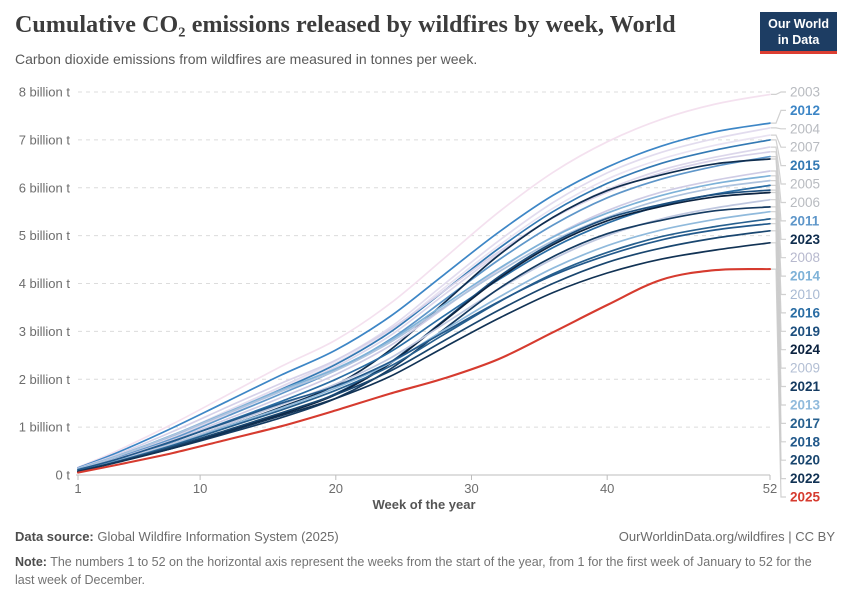  I want to click on year-label-2011: 2011, so click(805, 220).